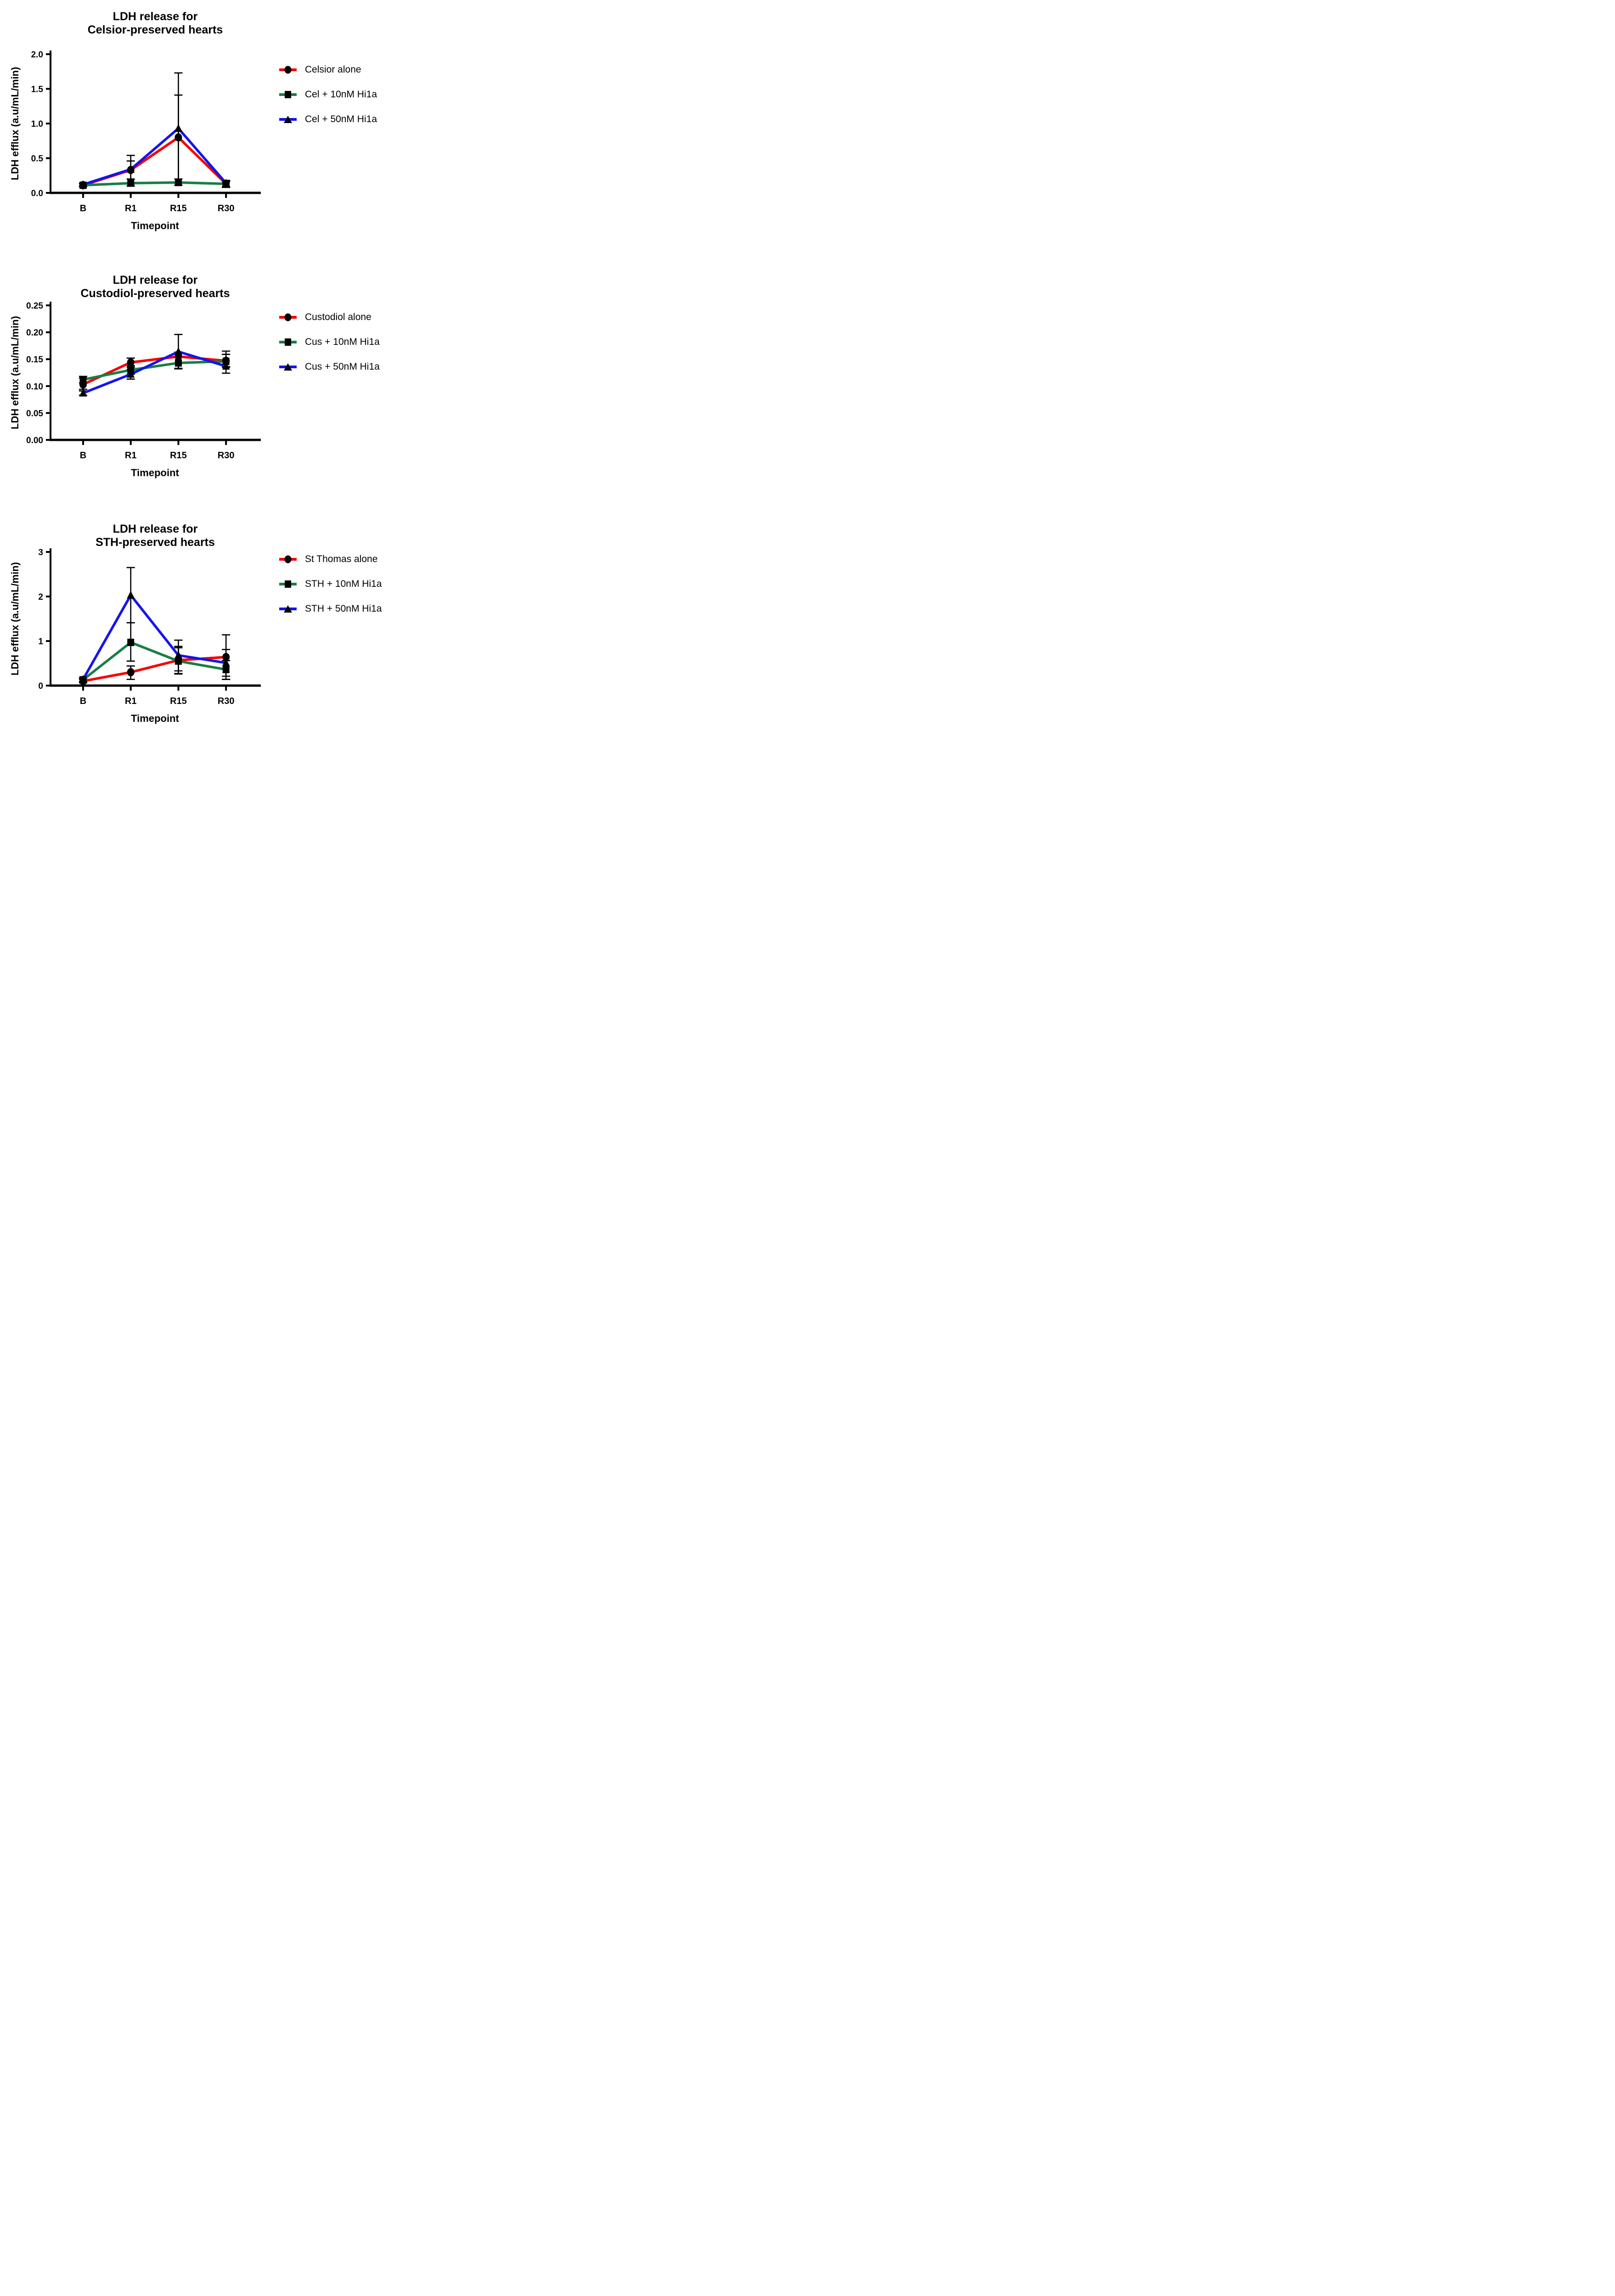  I want to click on legend-item: St Thomas alone, so click(328, 559).